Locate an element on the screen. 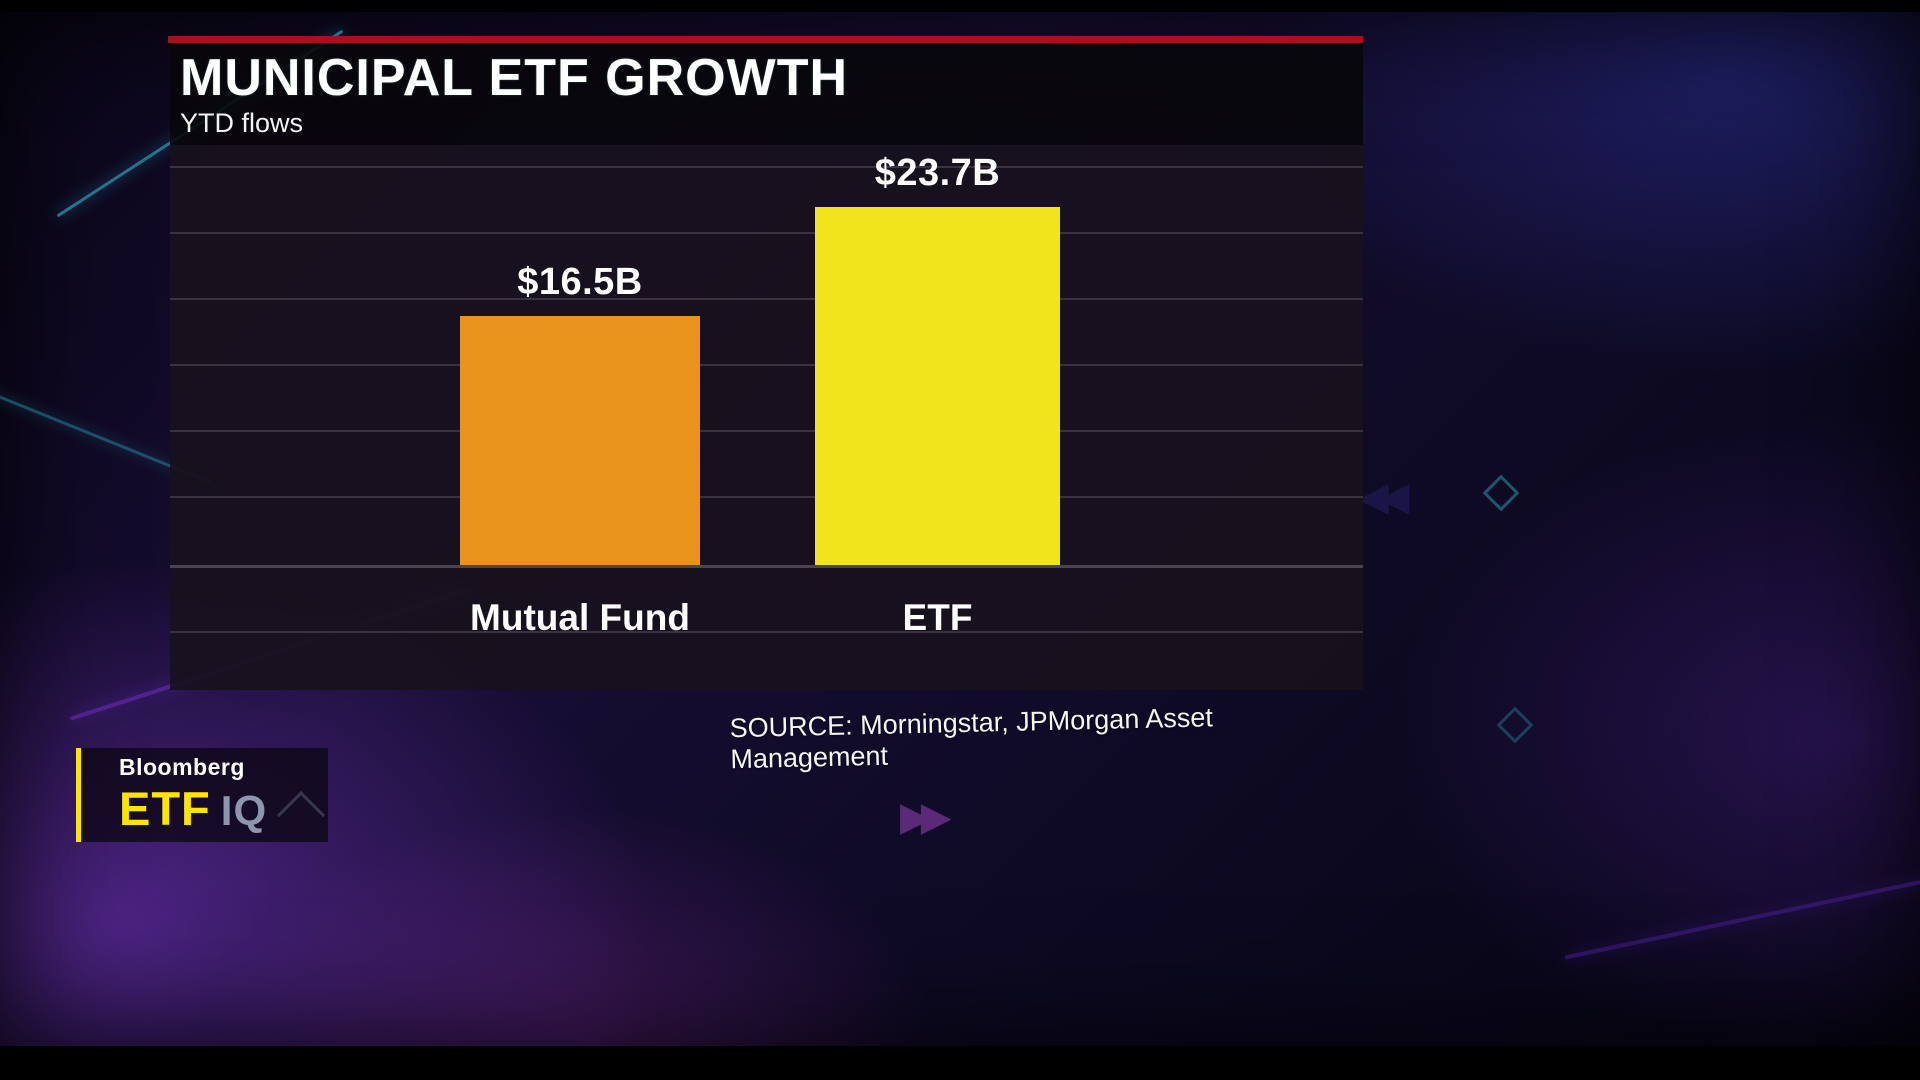  bar-group-etf: $23.7B is located at coordinates (937, 355).